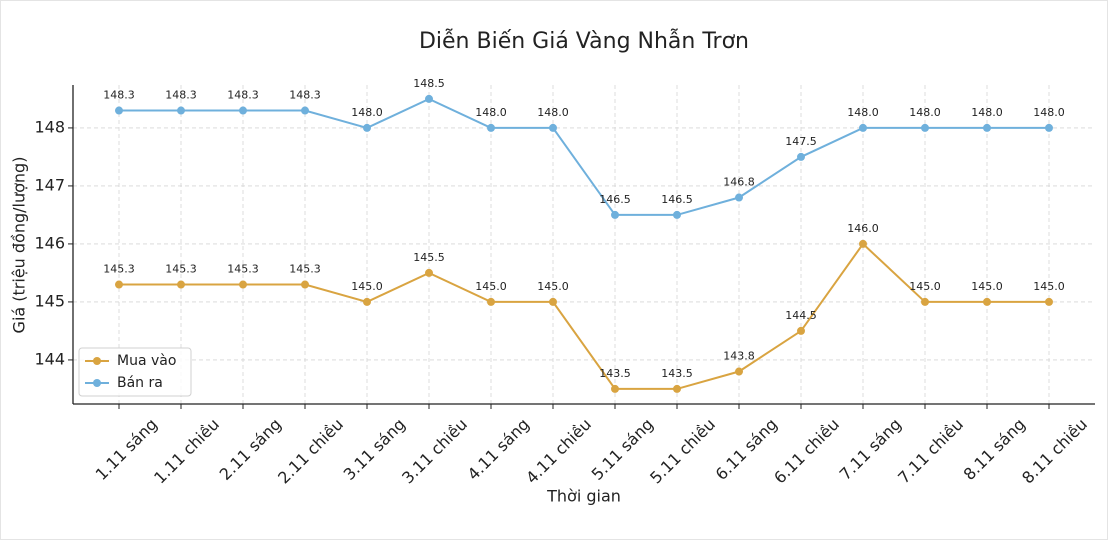 The image size is (1108, 540). I want to click on y-axis-label: Giá (triệu đồng/lượng), so click(19, 245).